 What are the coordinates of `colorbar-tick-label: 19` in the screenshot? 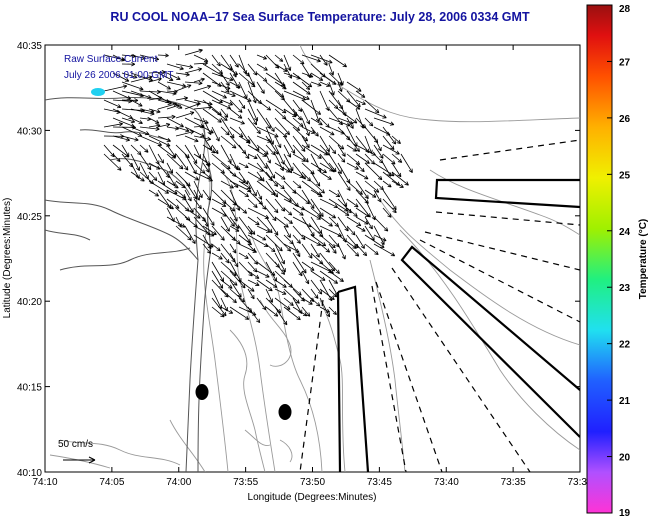 It's located at (625, 513).